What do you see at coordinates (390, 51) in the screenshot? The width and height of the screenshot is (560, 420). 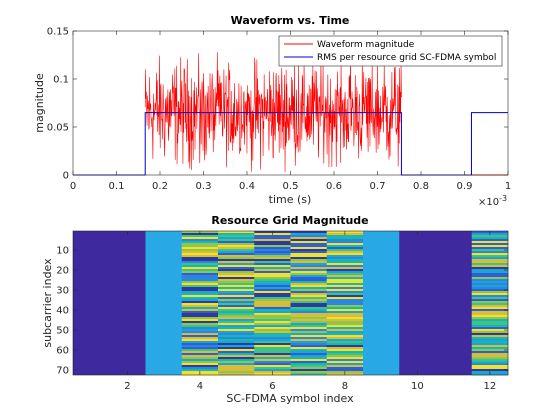 I see `legend-box` at bounding box center [390, 51].